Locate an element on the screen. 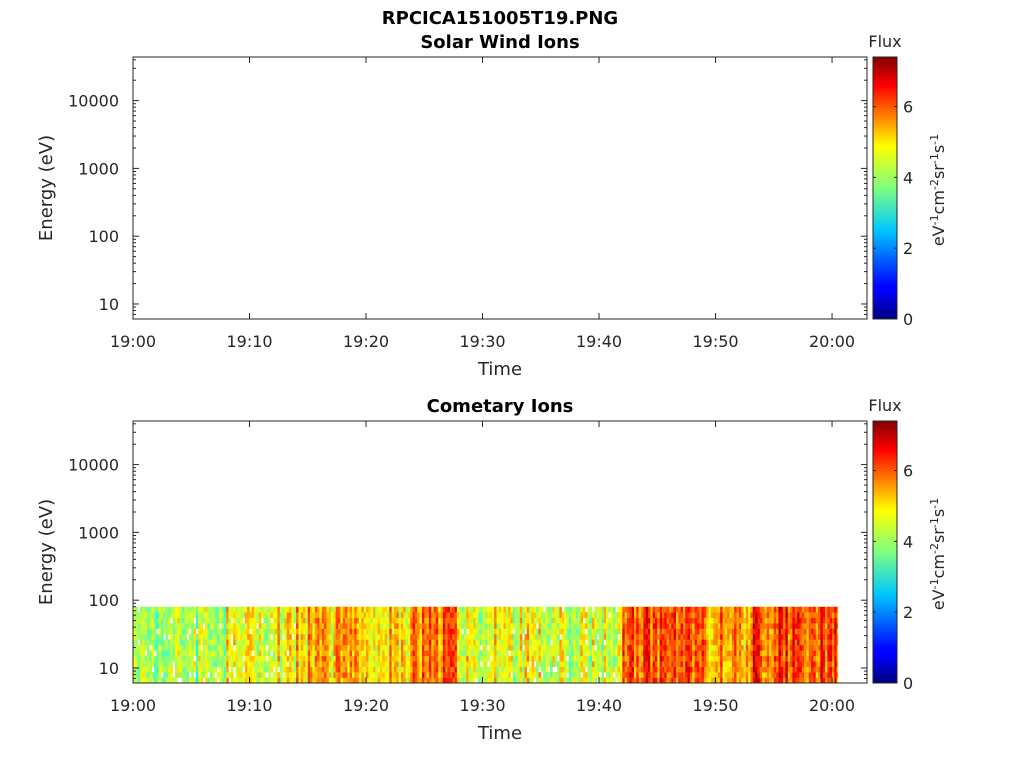 Image resolution: width=1024 pixels, height=768 pixels. panel-2-title: Cometary Ions is located at coordinates (500, 406).